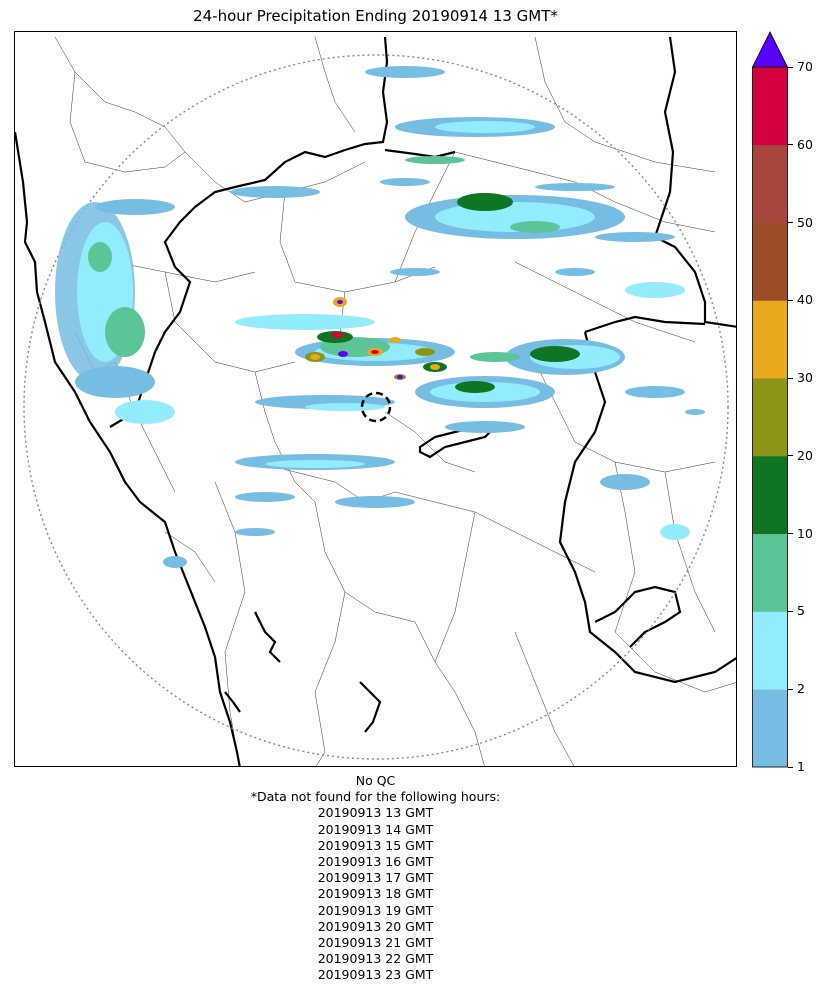 This screenshot has width=825, height=991. Describe the element at coordinates (375, 910) in the screenshot. I see `missing-hour-item: 20190913 19 GMT` at that location.